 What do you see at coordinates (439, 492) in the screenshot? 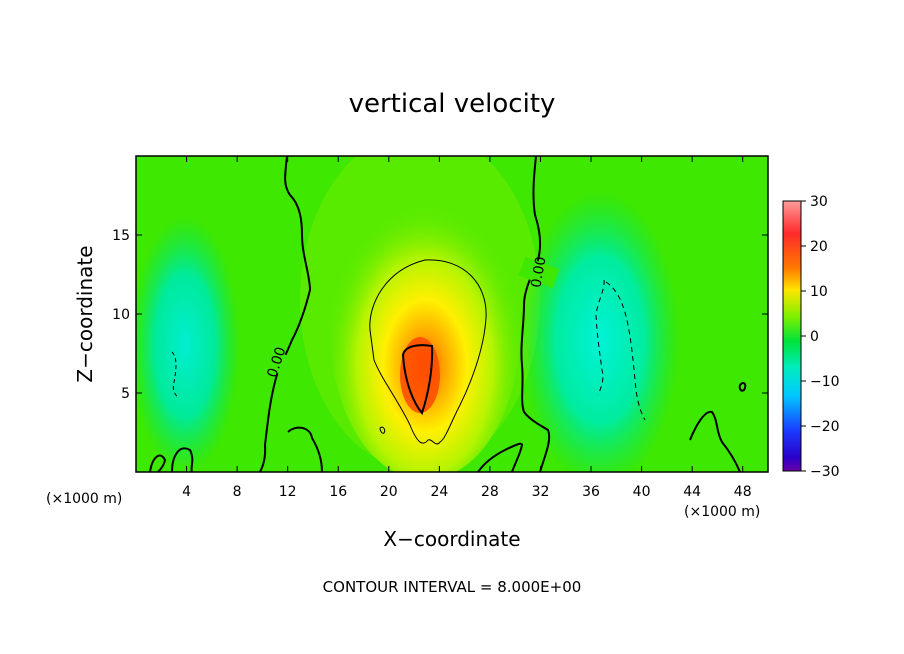
I see `x-tick-label: 24` at bounding box center [439, 492].